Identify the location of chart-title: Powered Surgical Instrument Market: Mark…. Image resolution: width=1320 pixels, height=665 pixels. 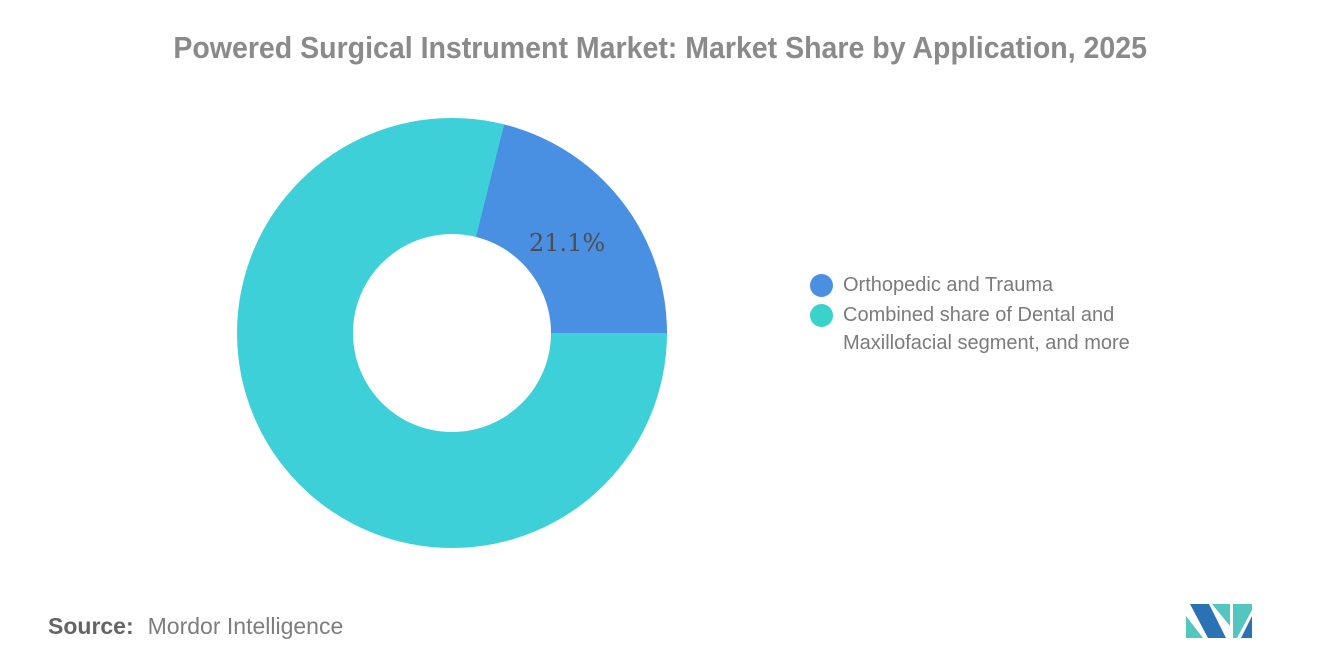
(660, 47).